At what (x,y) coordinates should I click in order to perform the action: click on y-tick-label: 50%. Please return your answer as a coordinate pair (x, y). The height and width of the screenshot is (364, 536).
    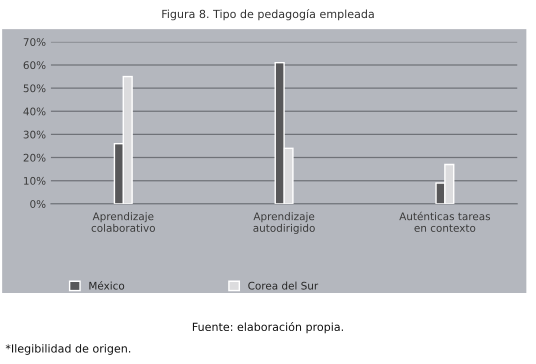
    Looking at the image, I should click on (35, 88).